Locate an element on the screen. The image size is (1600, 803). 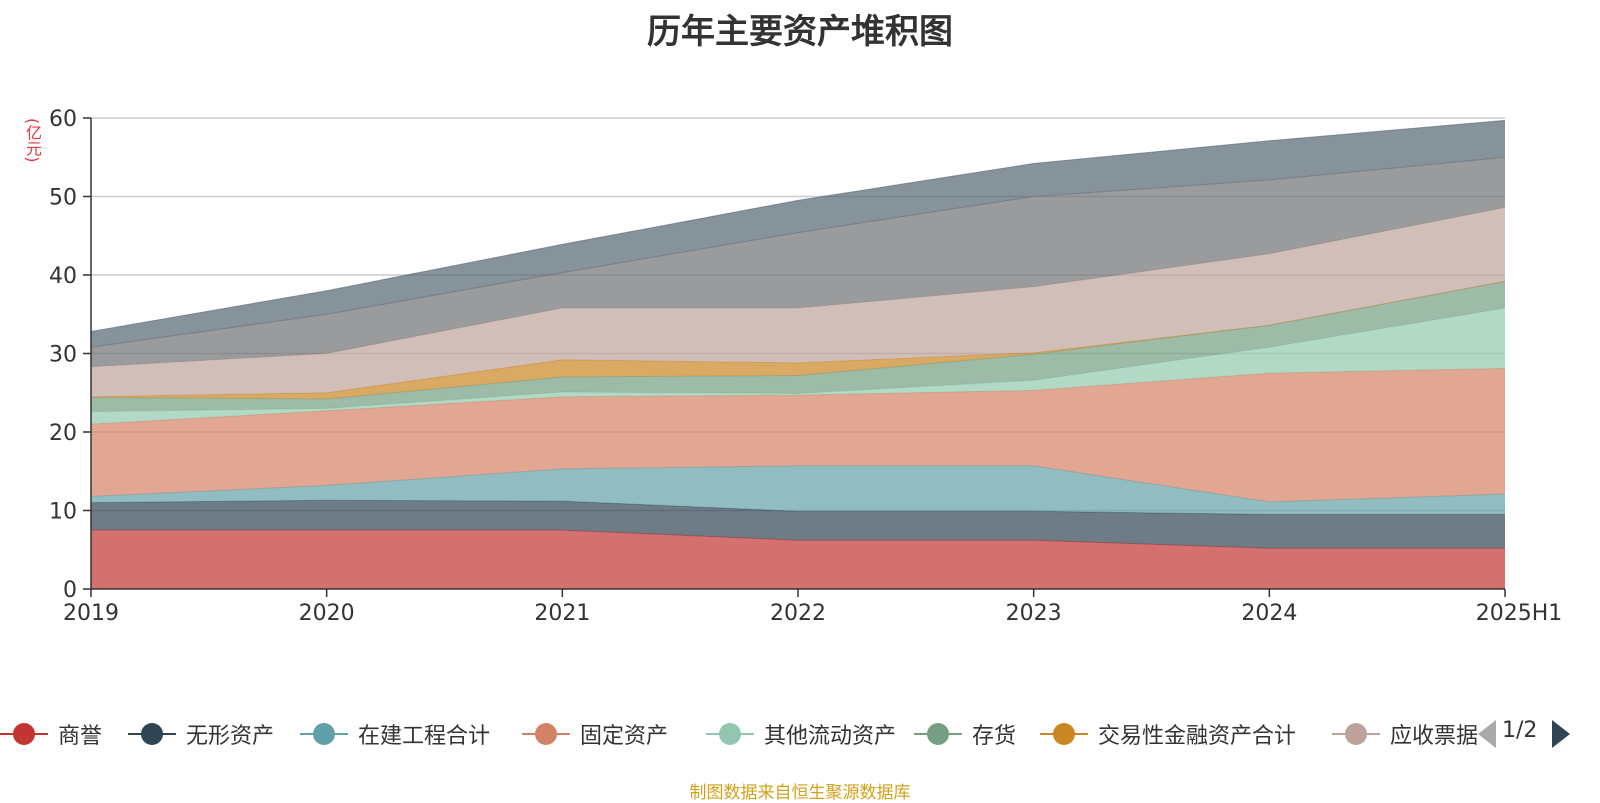
area-在建工程合计 is located at coordinates (798, 490).